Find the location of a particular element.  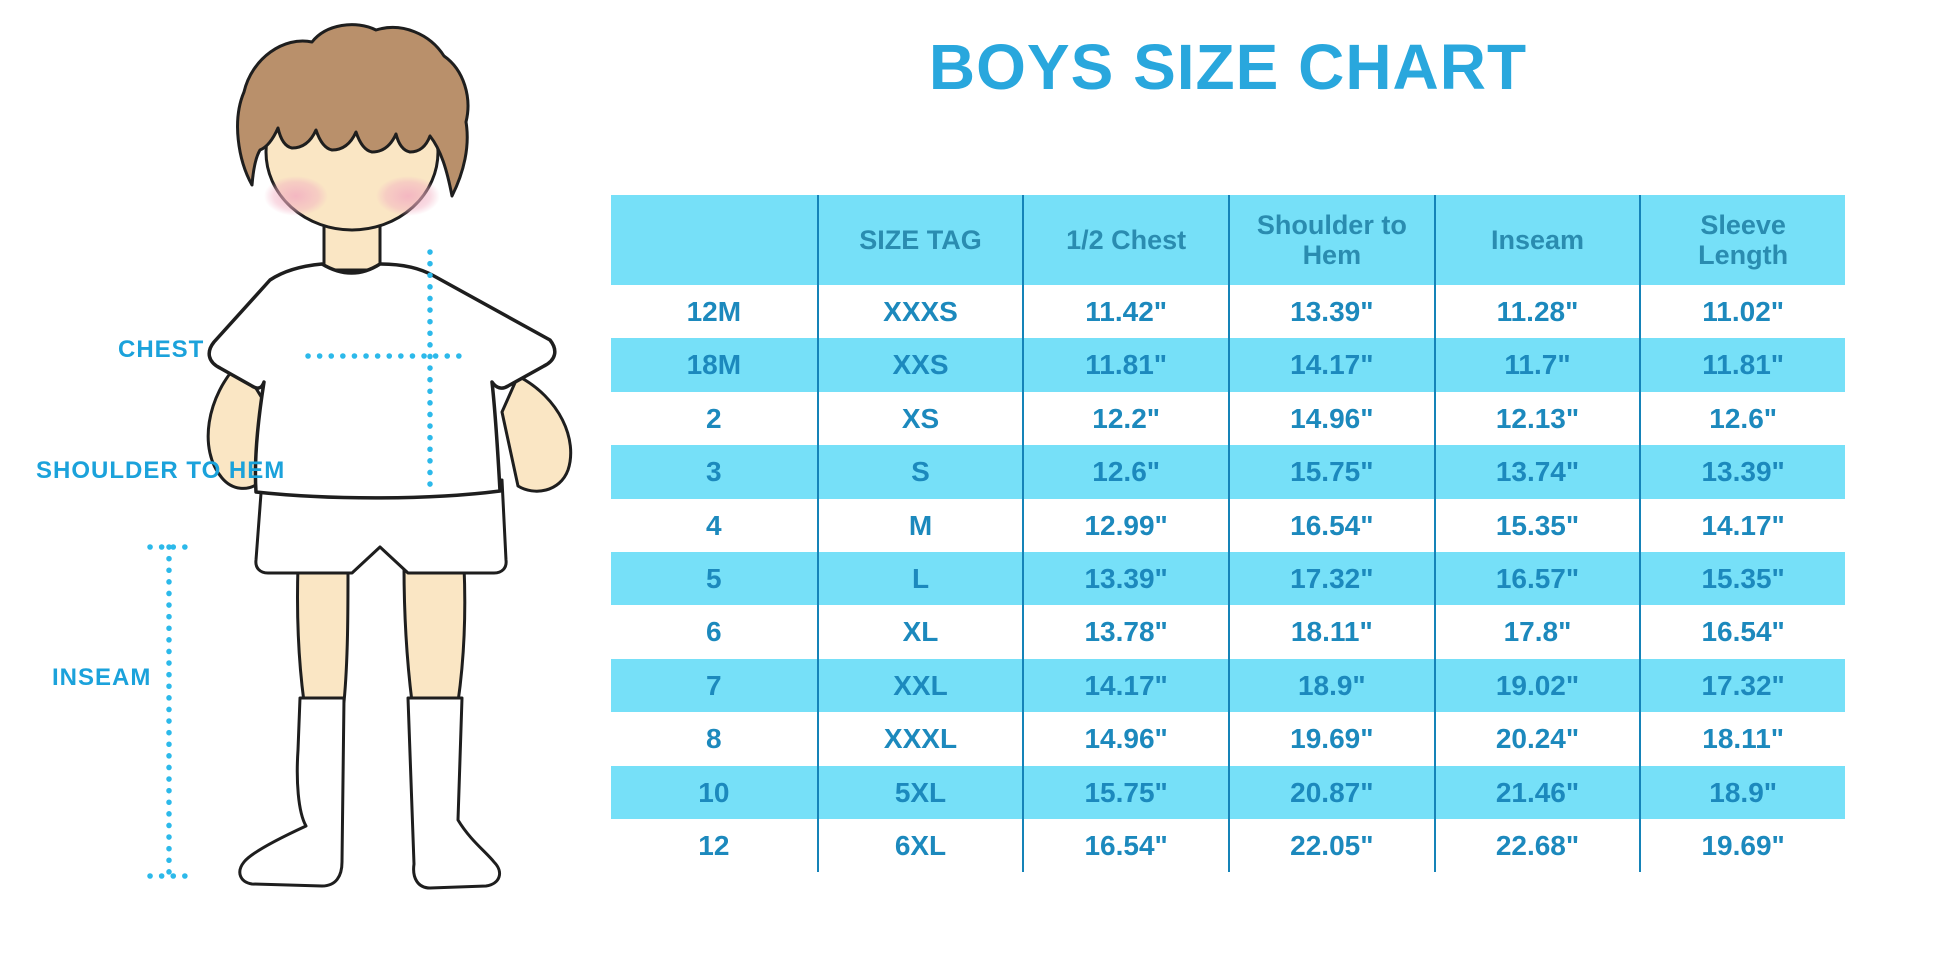

value-cell: 11.28" is located at coordinates (1536, 312).